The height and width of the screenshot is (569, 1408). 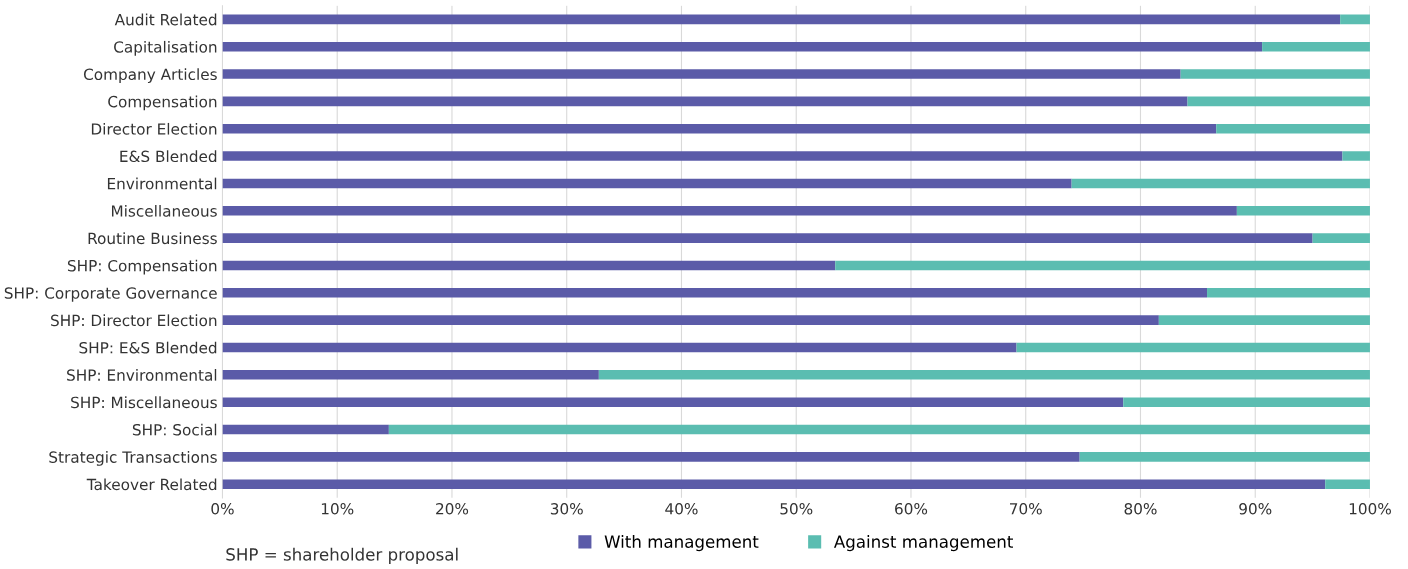 I want to click on y-tick-label: Takeover Related, so click(x=151, y=484).